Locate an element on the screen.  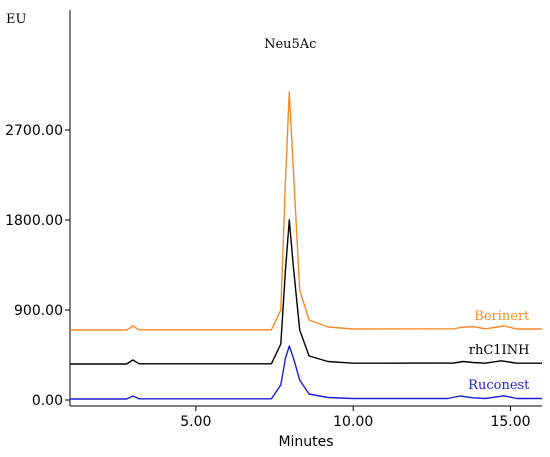
x-tick-label: 15.00 is located at coordinates (510, 422).